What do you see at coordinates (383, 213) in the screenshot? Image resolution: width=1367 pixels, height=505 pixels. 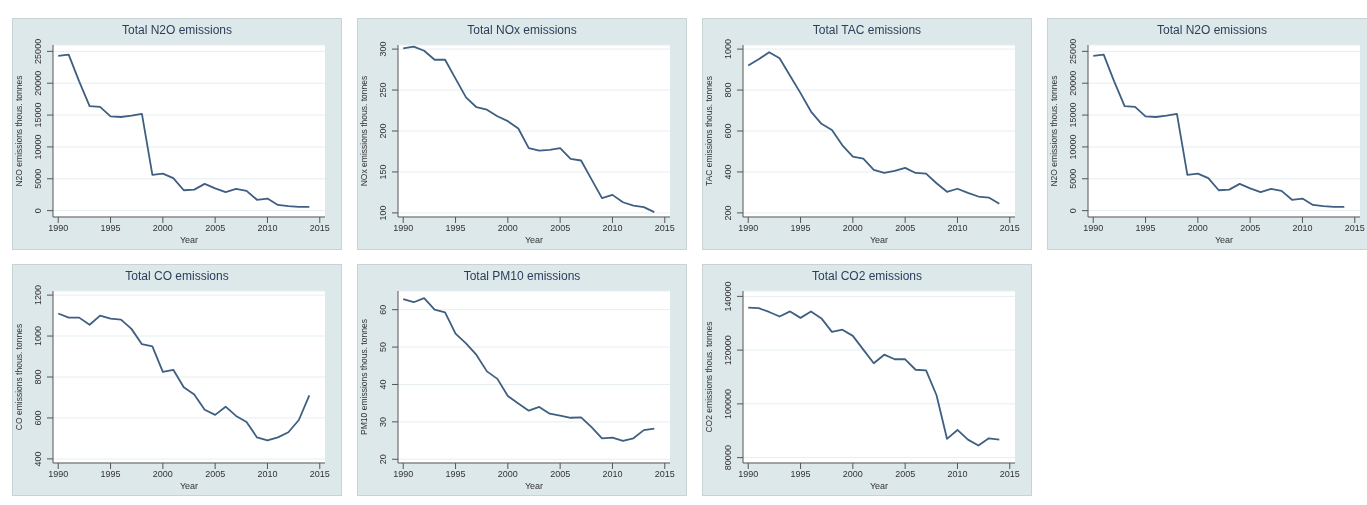 I see `y-tick-label: 100` at bounding box center [383, 213].